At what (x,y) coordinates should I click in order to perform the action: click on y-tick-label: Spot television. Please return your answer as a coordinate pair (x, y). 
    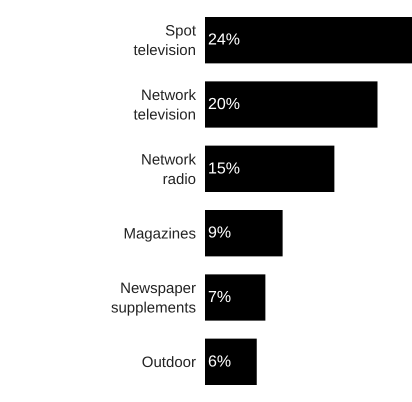
    Looking at the image, I should click on (165, 41).